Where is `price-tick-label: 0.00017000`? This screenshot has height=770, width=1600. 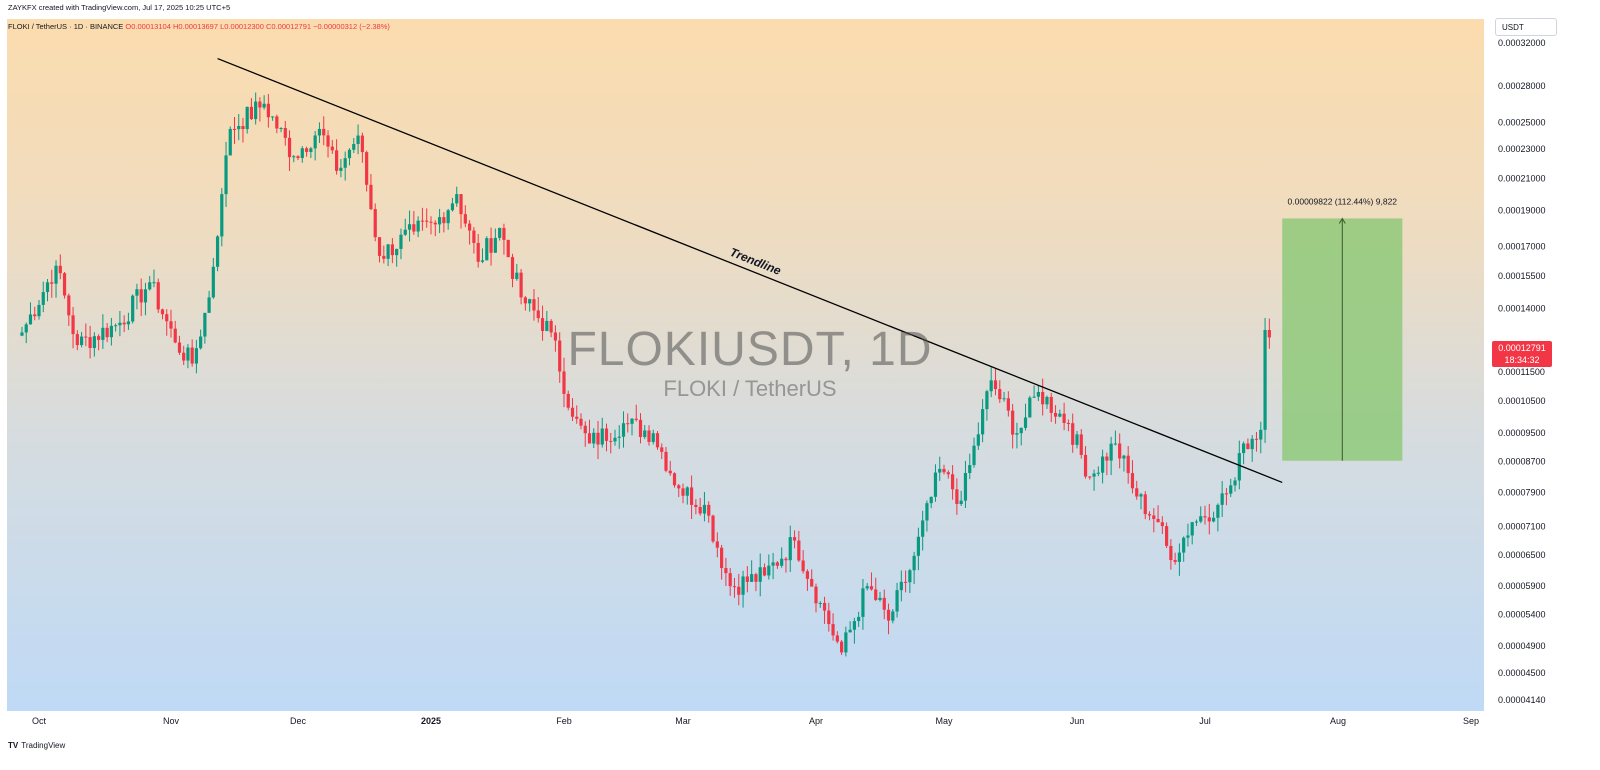 price-tick-label: 0.00017000 is located at coordinates (1522, 246).